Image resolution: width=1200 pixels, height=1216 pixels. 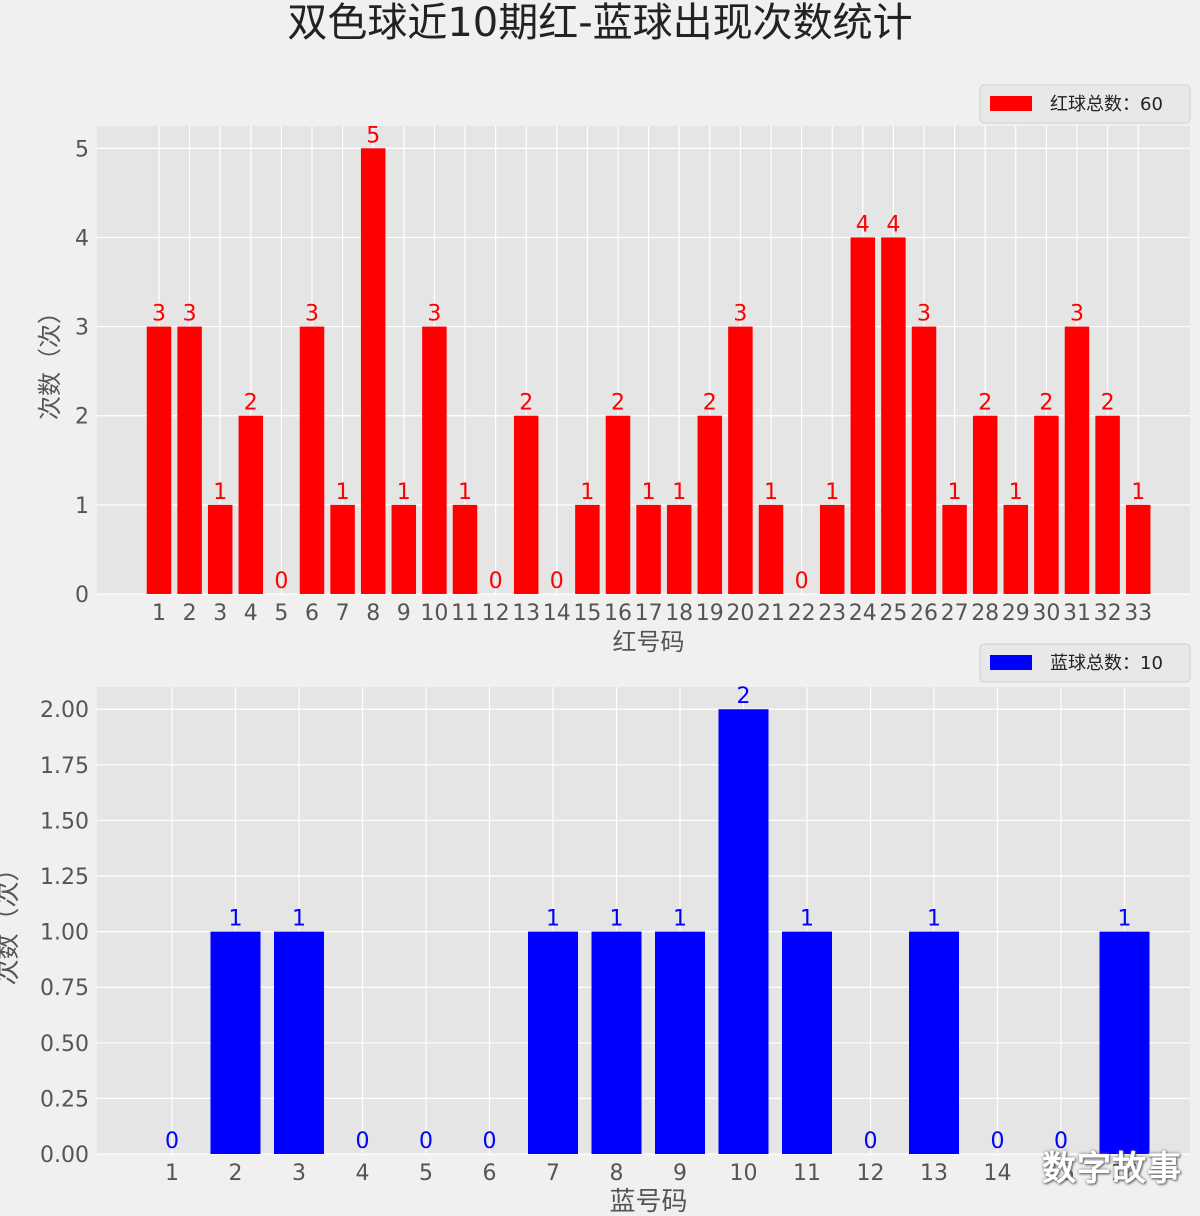 What do you see at coordinates (807, 1173) in the screenshot?
I see `blue-x-tick-label: 11` at bounding box center [807, 1173].